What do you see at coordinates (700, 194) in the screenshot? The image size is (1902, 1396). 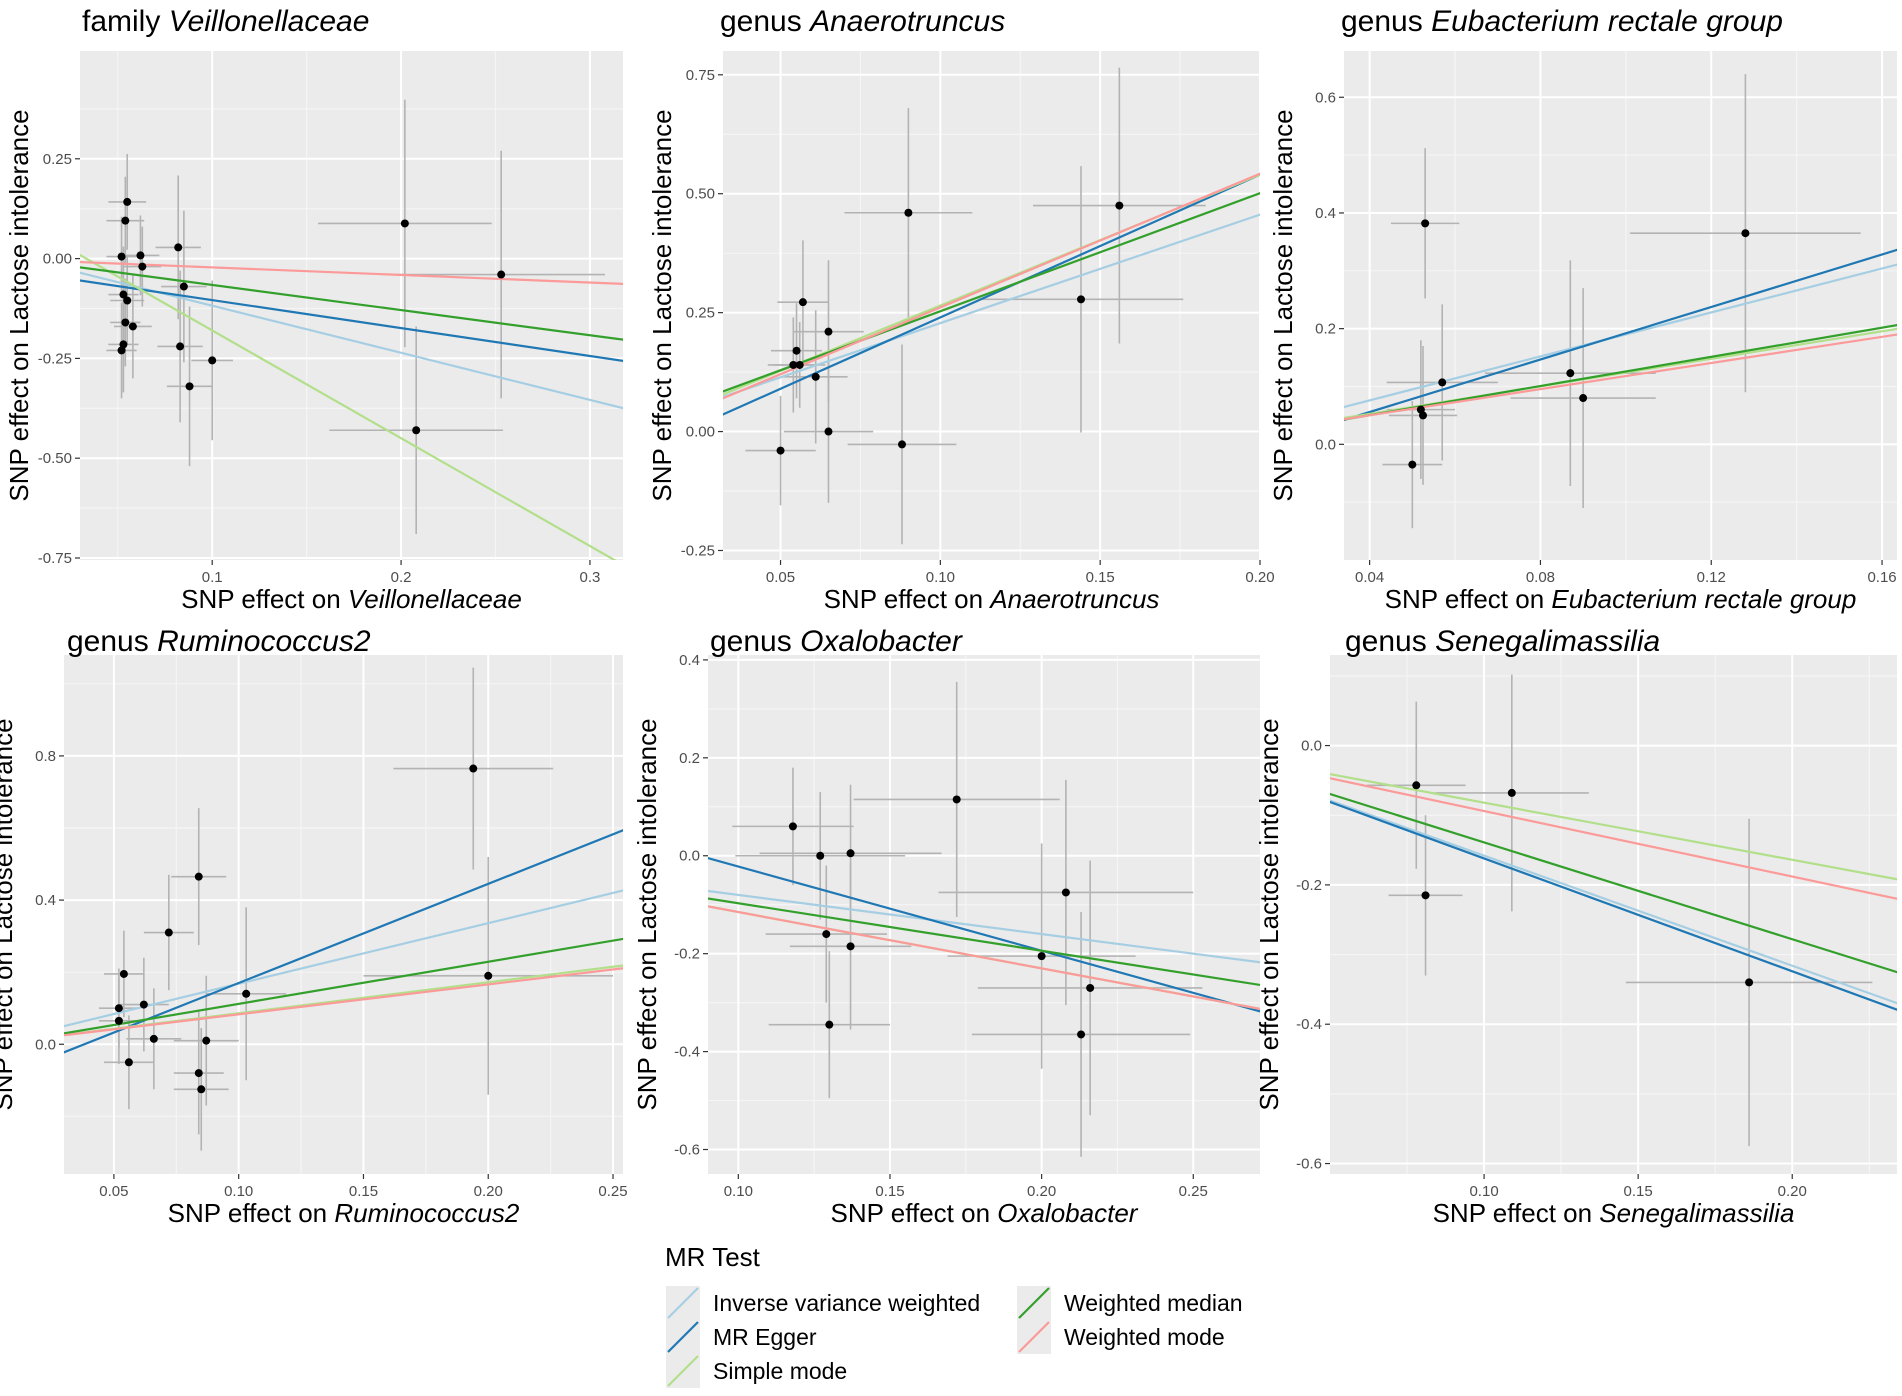 I see `y-tick-label: 0.50` at bounding box center [700, 194].